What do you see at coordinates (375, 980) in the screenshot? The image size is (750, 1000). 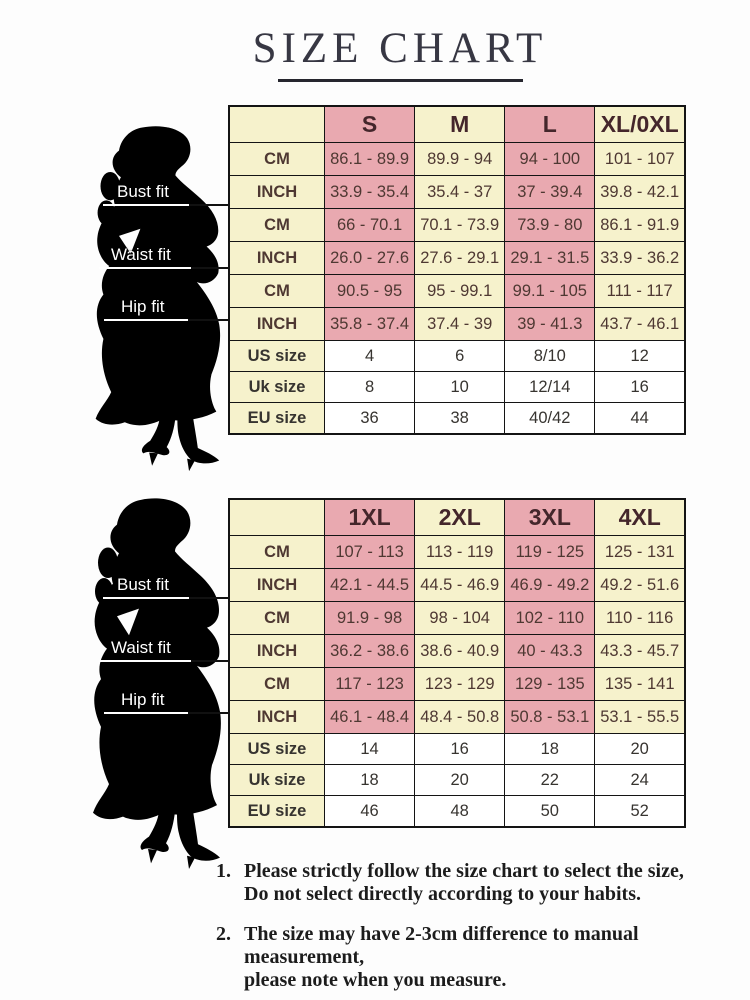 I see `note-line: please note when you measure.` at bounding box center [375, 980].